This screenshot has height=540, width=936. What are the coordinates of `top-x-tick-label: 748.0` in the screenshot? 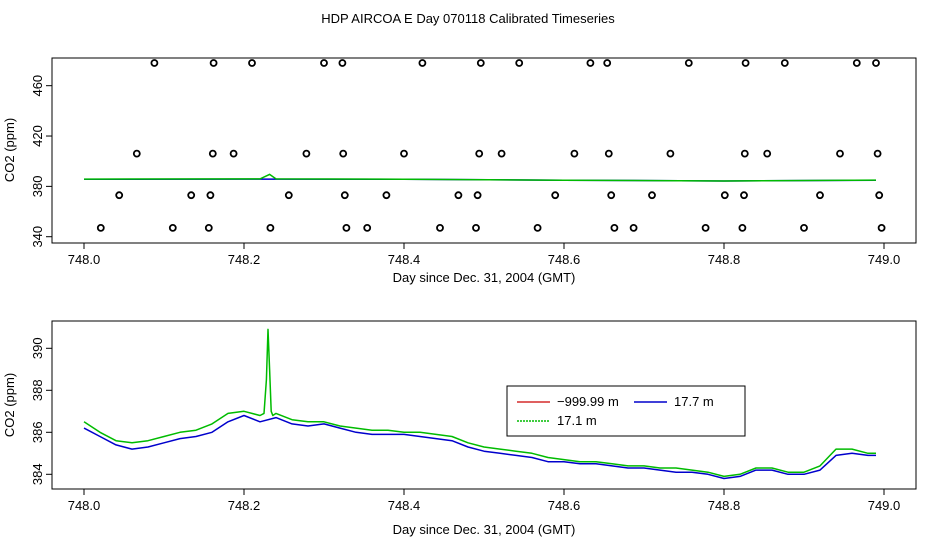 It's located at (84, 259).